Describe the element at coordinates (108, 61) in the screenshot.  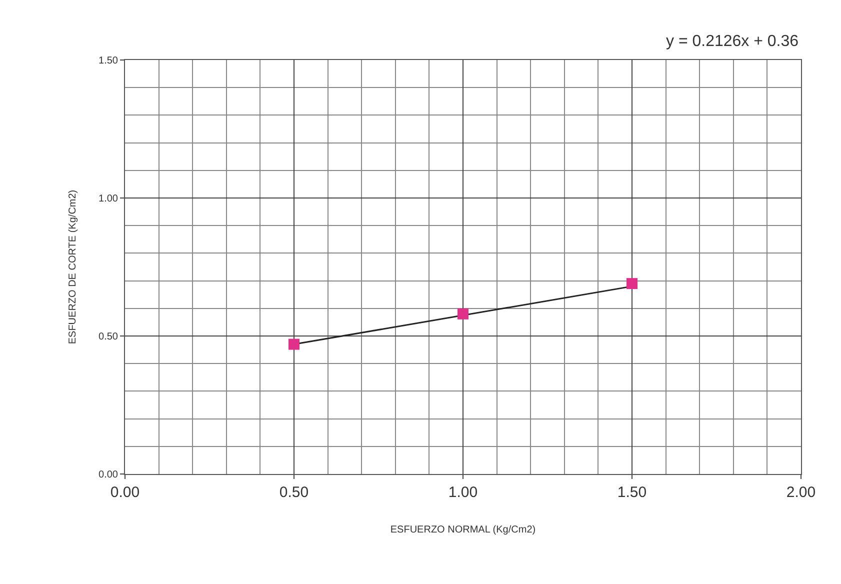
I see `y-tick-label: 1.50` at that location.